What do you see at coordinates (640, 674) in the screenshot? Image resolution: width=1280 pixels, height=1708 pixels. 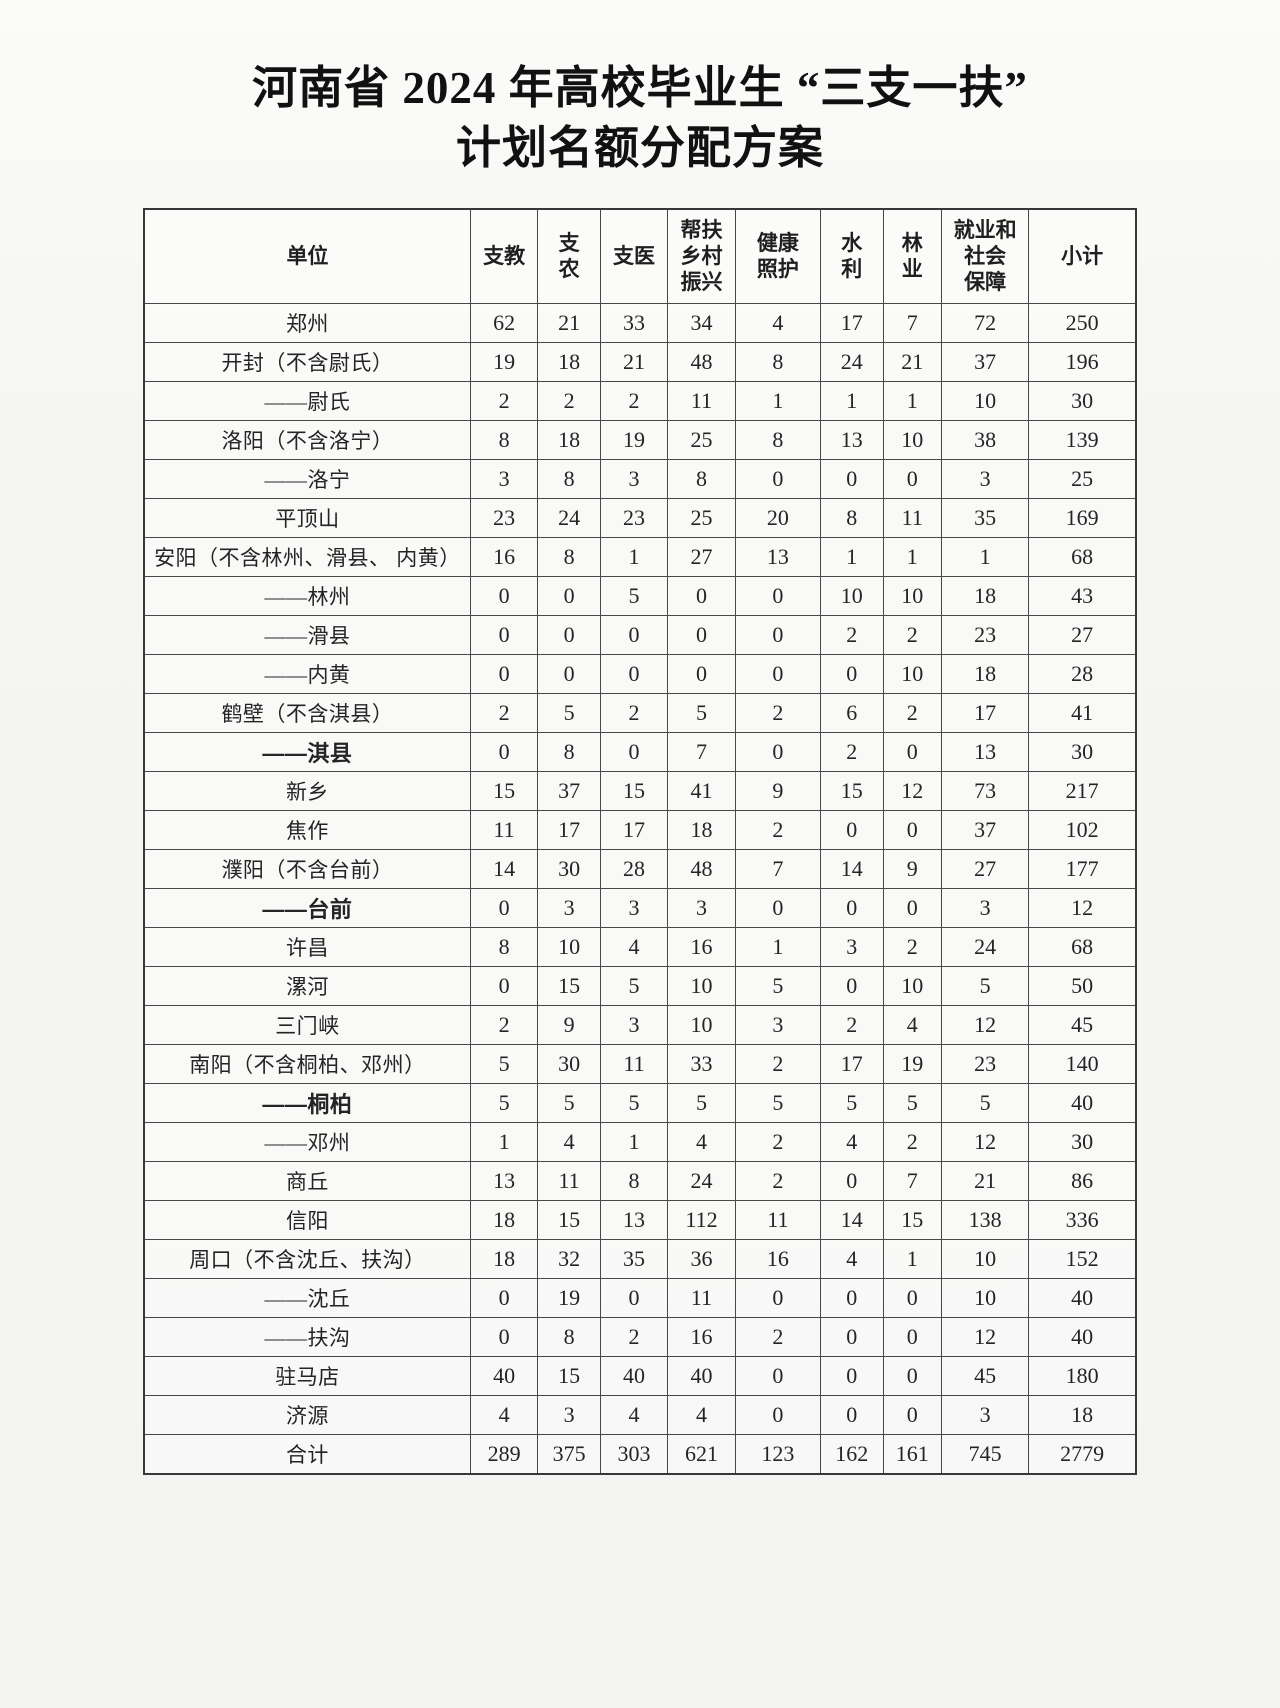 I see `table-row-9: ——内黄 0 0 0 0 0 0 10 18 28` at bounding box center [640, 674].